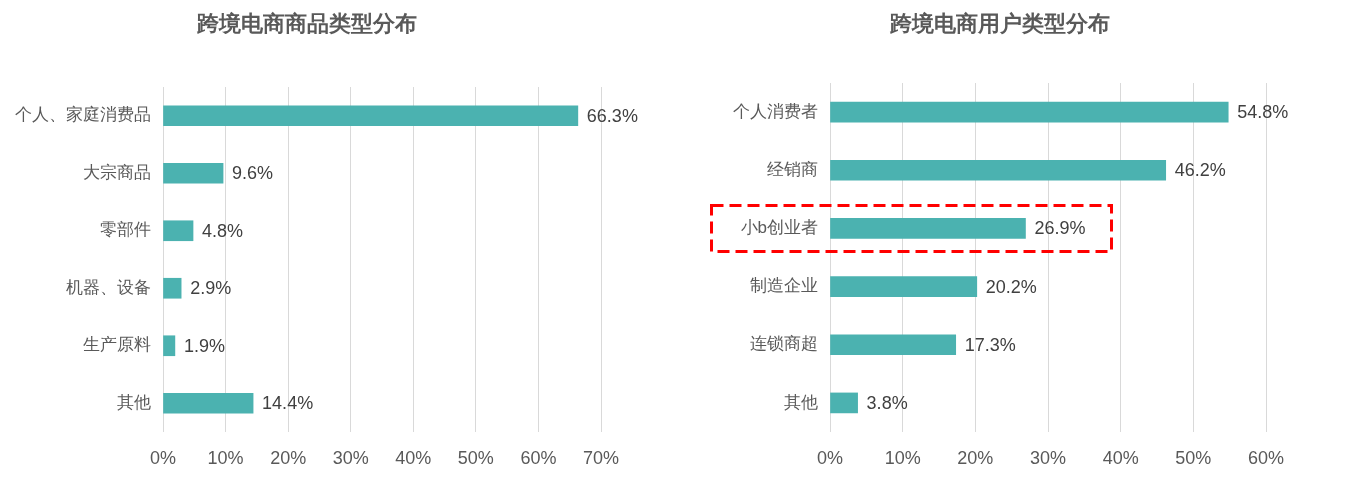 The width and height of the screenshot is (1360, 498). Describe the element at coordinates (117, 345) in the screenshot. I see `y-tick-label: 生产原料` at that location.